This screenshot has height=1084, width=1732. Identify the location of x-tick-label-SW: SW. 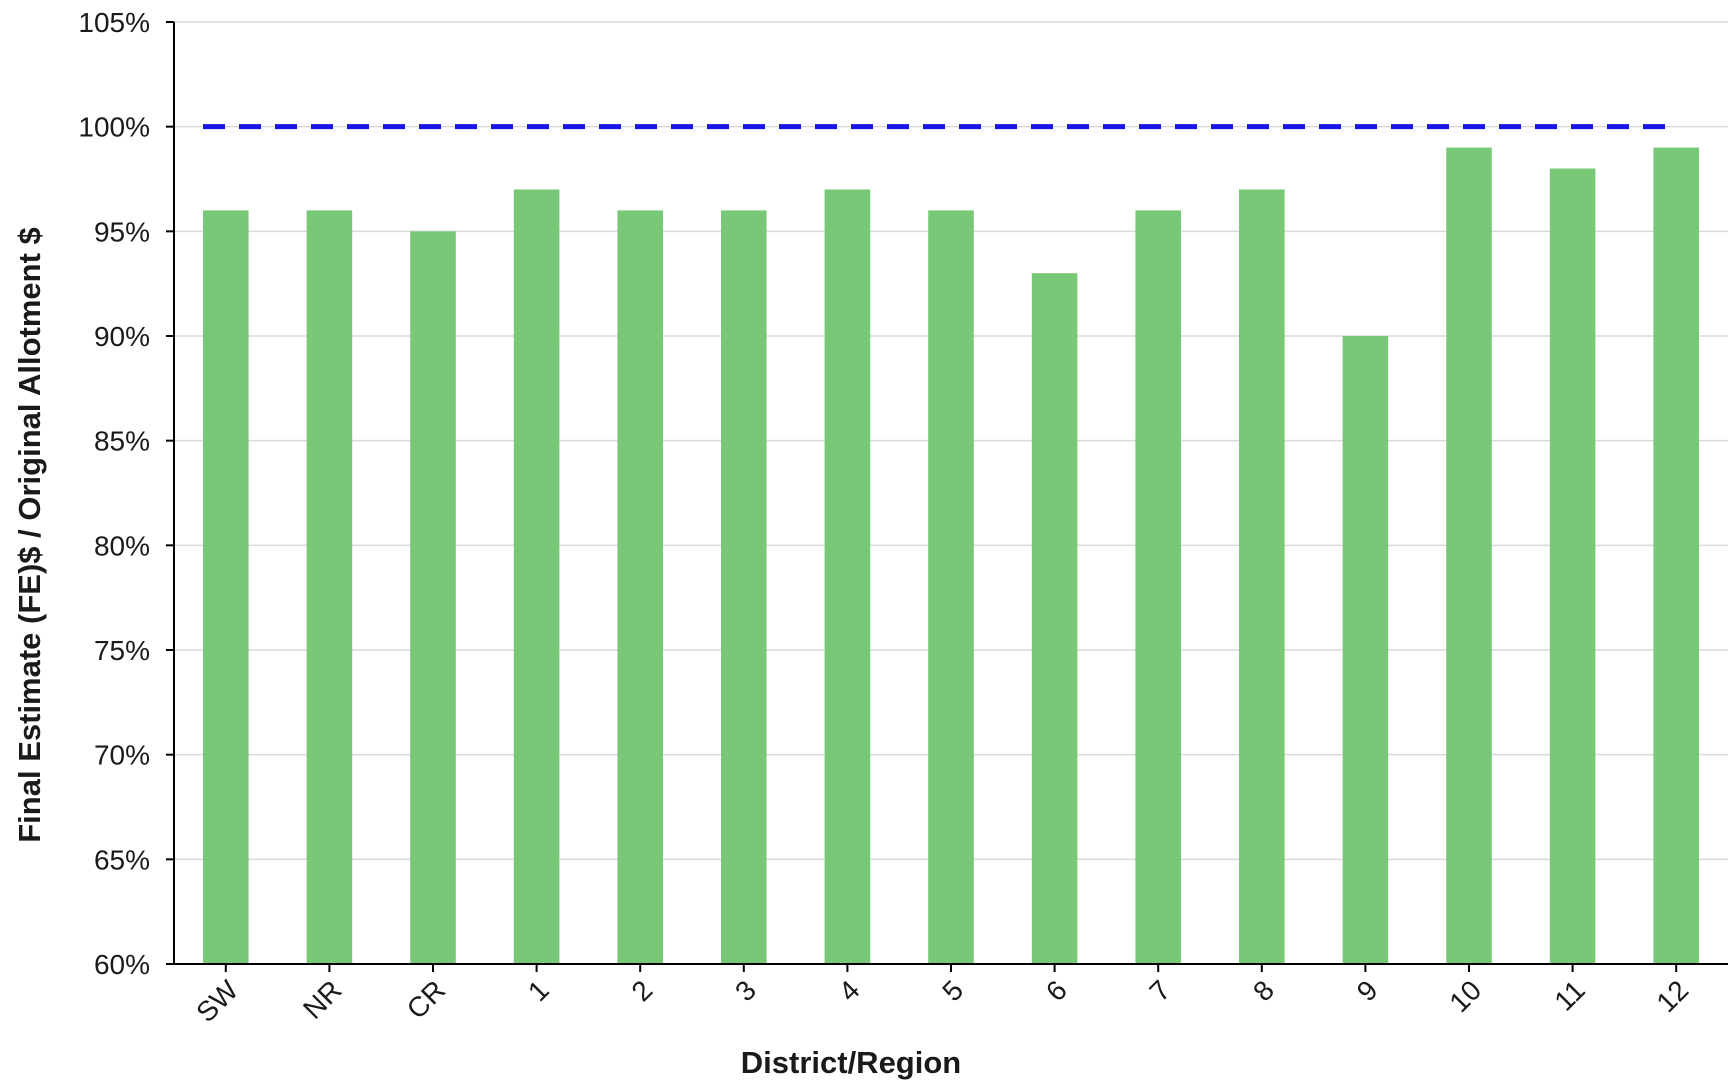
(217, 1001).